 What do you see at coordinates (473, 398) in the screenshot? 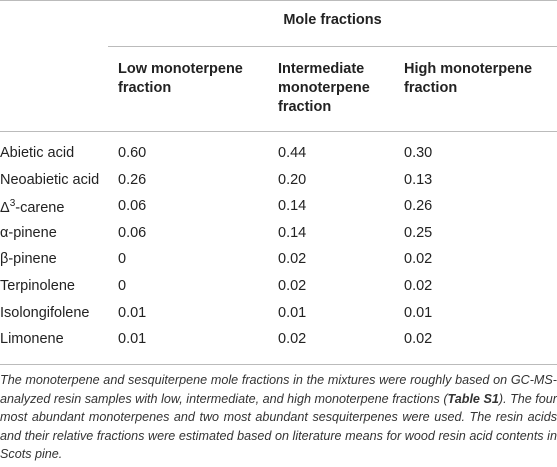
I see `caption-ref: Table S1` at bounding box center [473, 398].